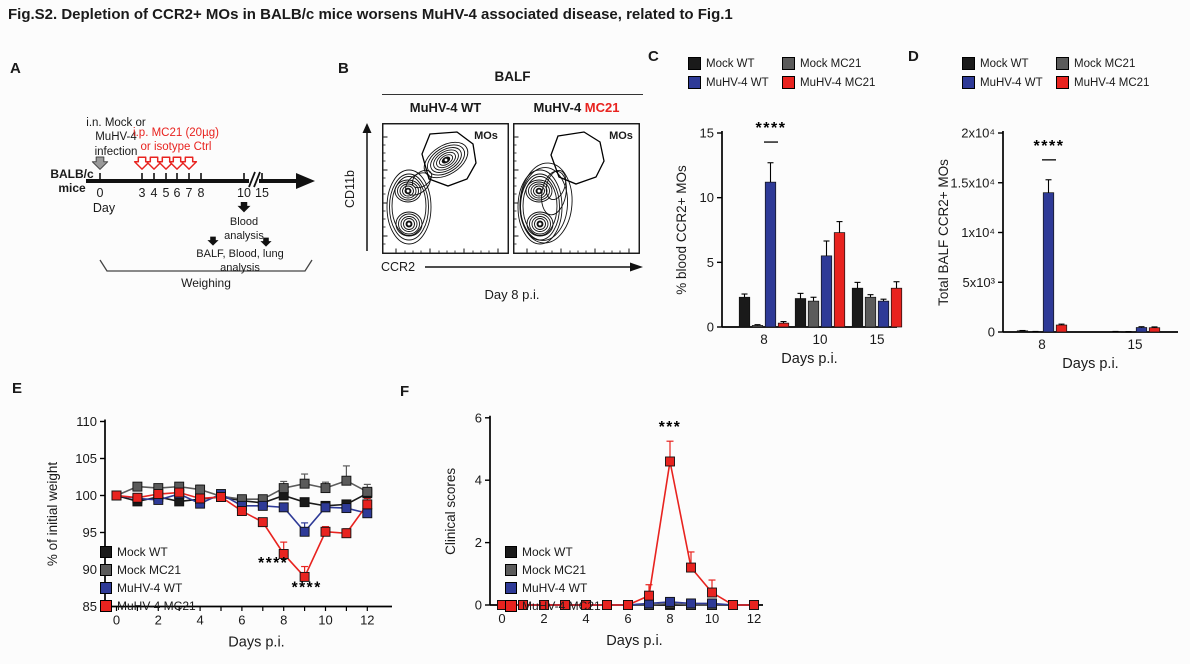 This screenshot has height=664, width=1190. Describe the element at coordinates (104, 208) in the screenshot. I see `day-axis-label: Day` at that location.